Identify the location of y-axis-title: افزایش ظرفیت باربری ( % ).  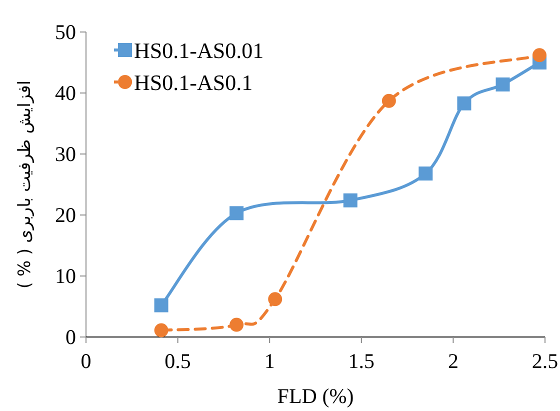
(25, 184).